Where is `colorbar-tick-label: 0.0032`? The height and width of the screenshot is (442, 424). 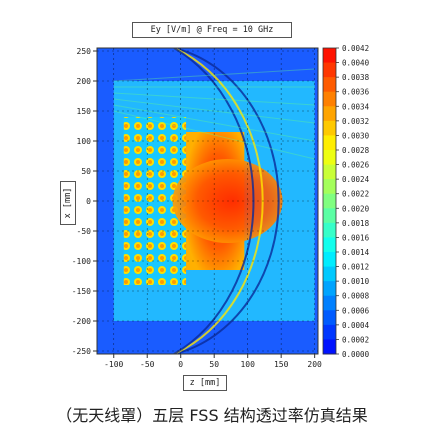
colorbar-tick-label: 0.0032 is located at coordinates (355, 121).